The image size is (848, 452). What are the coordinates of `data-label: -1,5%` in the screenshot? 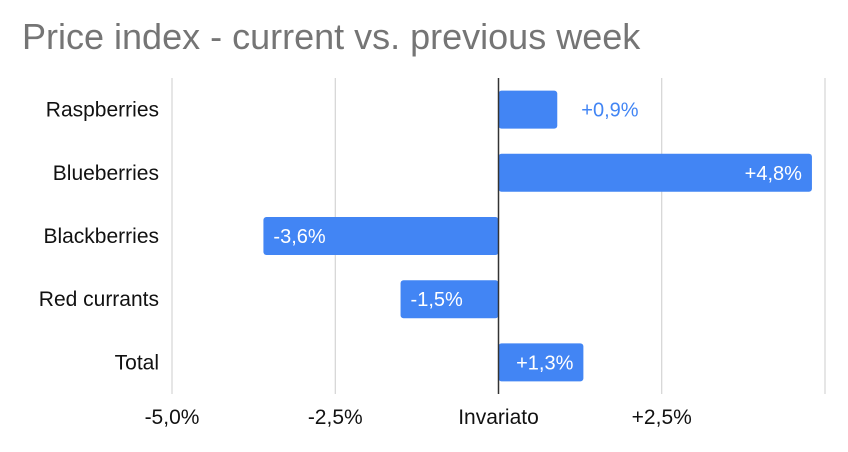 It's located at (437, 300).